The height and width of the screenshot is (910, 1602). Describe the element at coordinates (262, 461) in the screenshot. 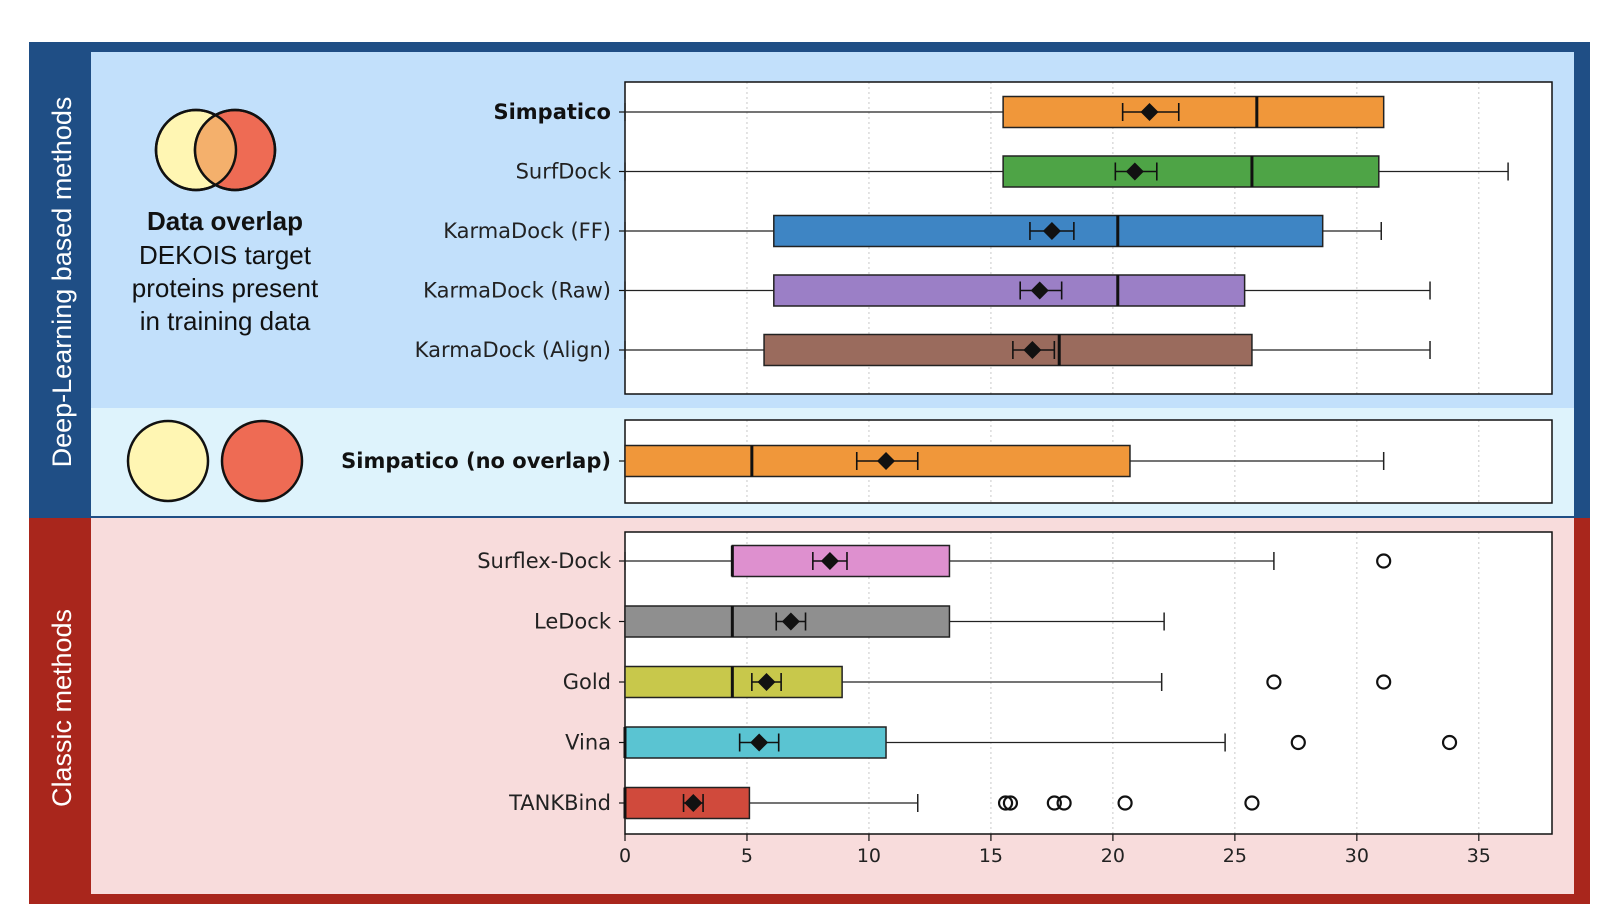

I see `venn-right-circle` at that location.